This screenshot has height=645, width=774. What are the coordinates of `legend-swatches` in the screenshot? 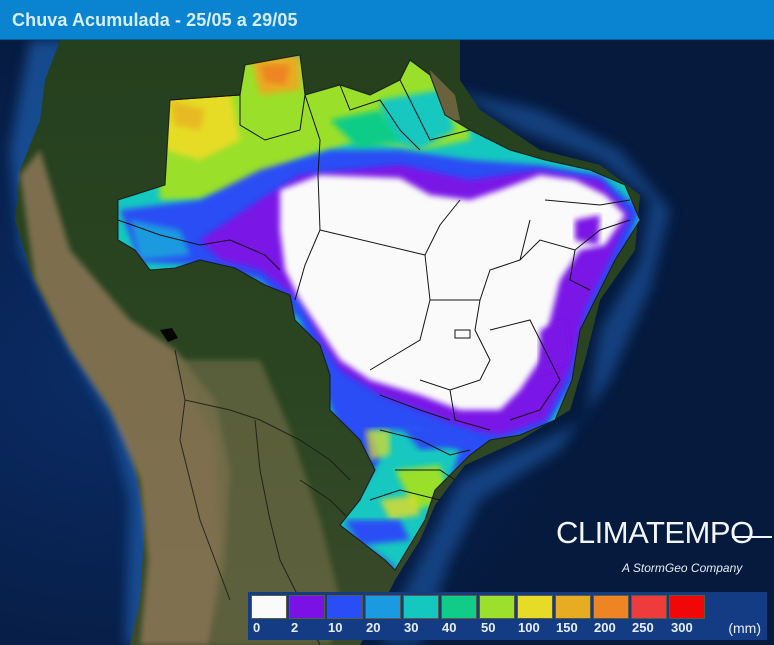 It's located at (478, 607).